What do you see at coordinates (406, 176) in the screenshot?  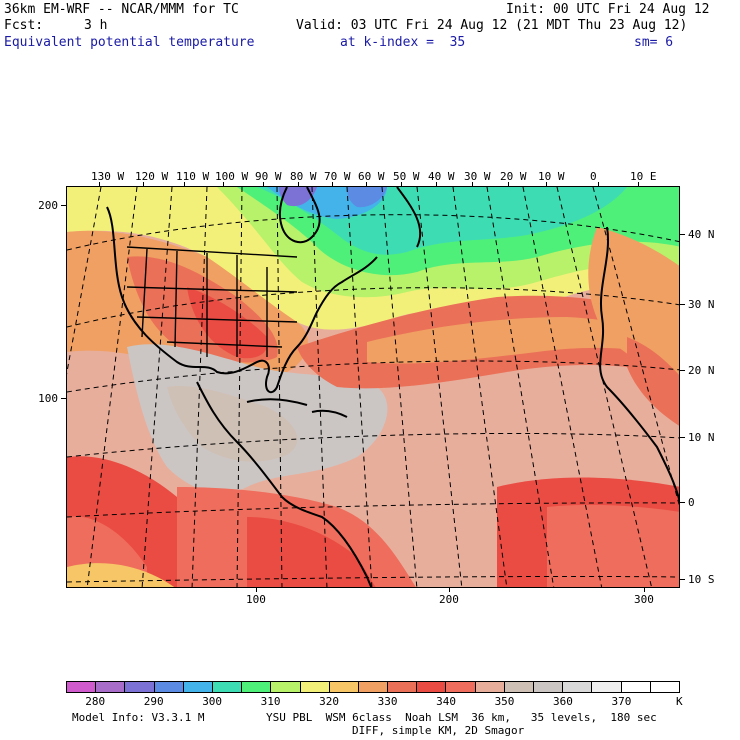 I see `longitude-label: 50 W` at bounding box center [406, 176].